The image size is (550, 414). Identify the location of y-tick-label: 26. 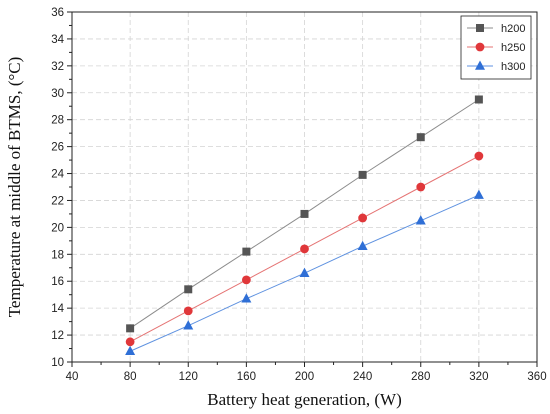
(57, 148).